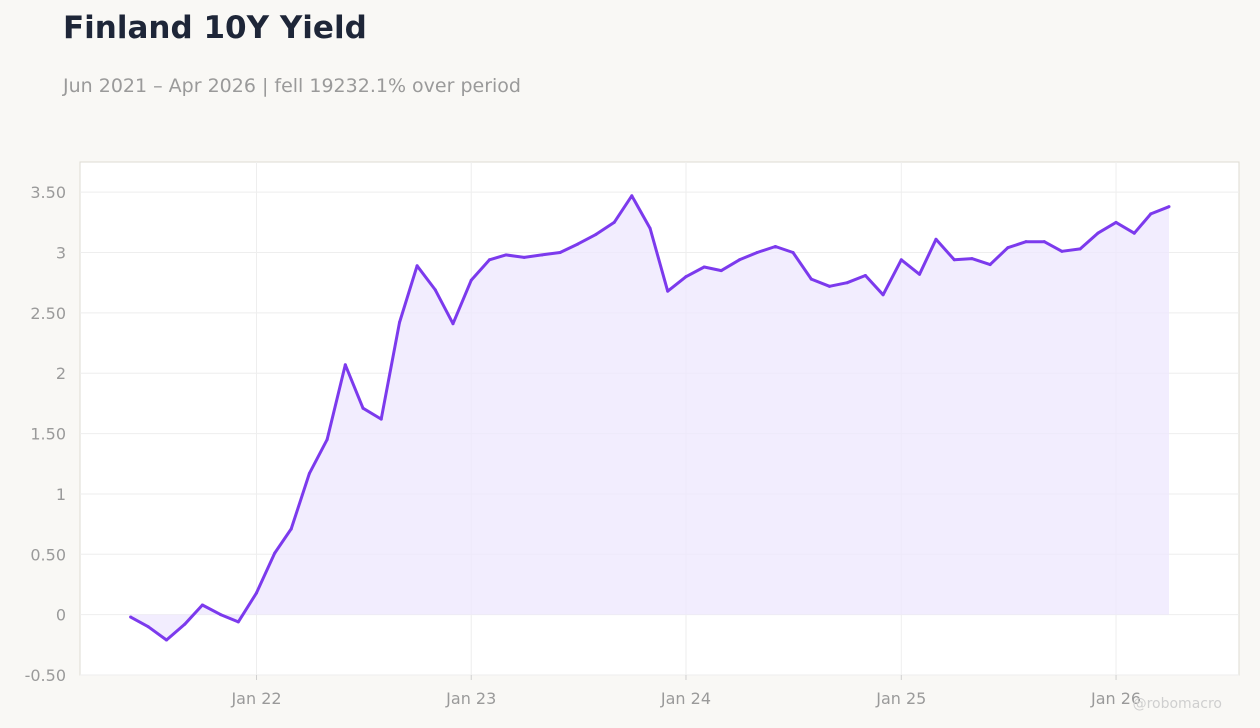 The height and width of the screenshot is (728, 1260). I want to click on y-tick-label: 2.50, so click(48, 313).